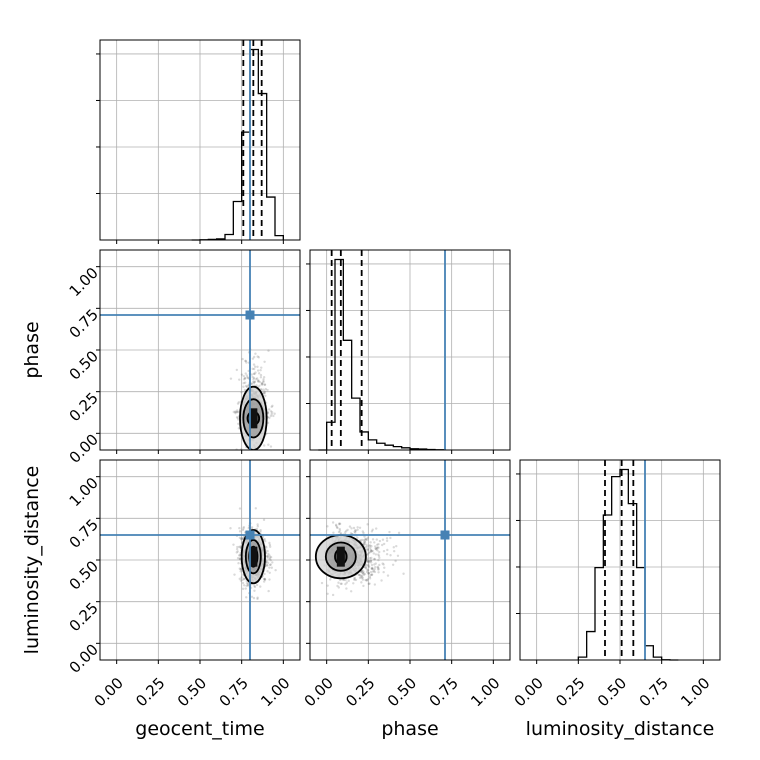 This screenshot has height=760, width=760. I want to click on x-tick-label: 0.50, so click(612, 692).